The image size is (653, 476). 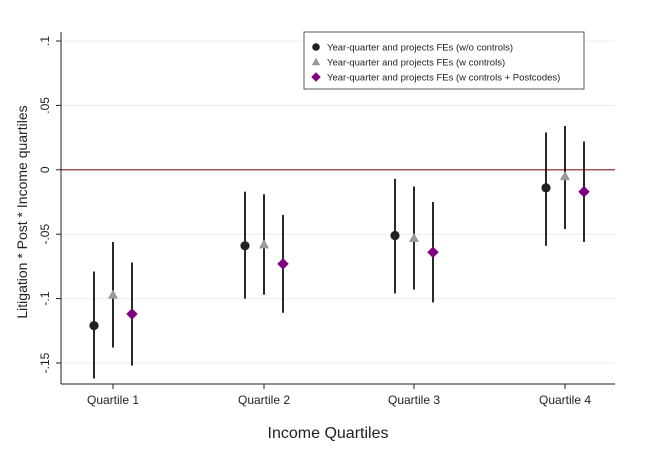 I want to click on x-tick-label: Quartile 3, so click(x=414, y=400).